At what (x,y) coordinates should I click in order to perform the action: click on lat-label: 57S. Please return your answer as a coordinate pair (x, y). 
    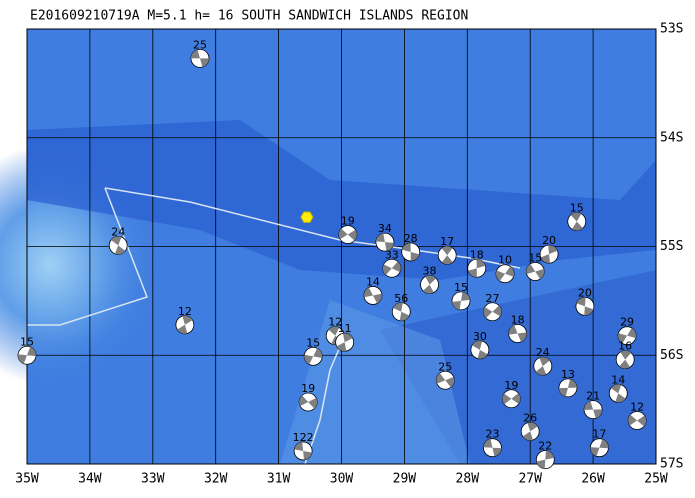
    Looking at the image, I should click on (671, 464).